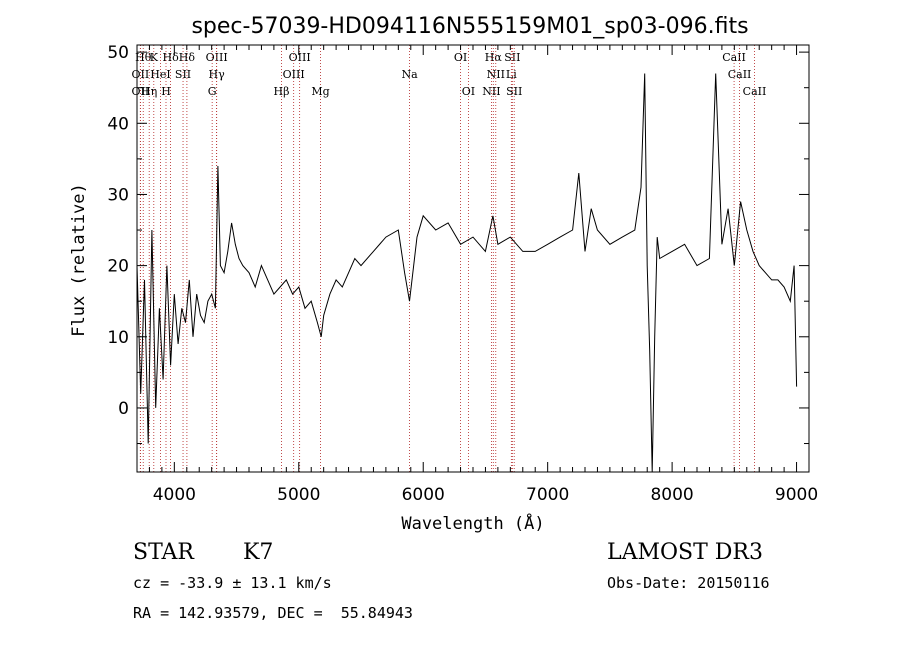 The width and height of the screenshot is (900, 649). Describe the element at coordinates (118, 267) in the screenshot. I see `y-tick-label: 20` at that location.